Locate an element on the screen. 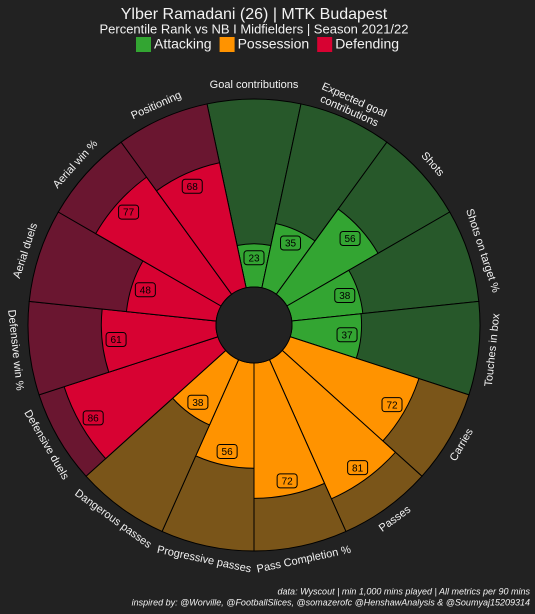  value-label: 61 is located at coordinates (117, 340).